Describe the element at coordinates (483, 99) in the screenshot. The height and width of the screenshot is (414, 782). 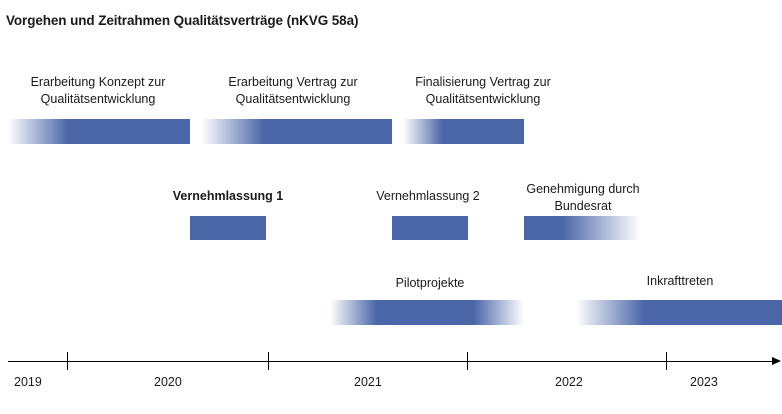
I see `phase-label-finalisierung-line2: Qualitätsentwicklung` at that location.